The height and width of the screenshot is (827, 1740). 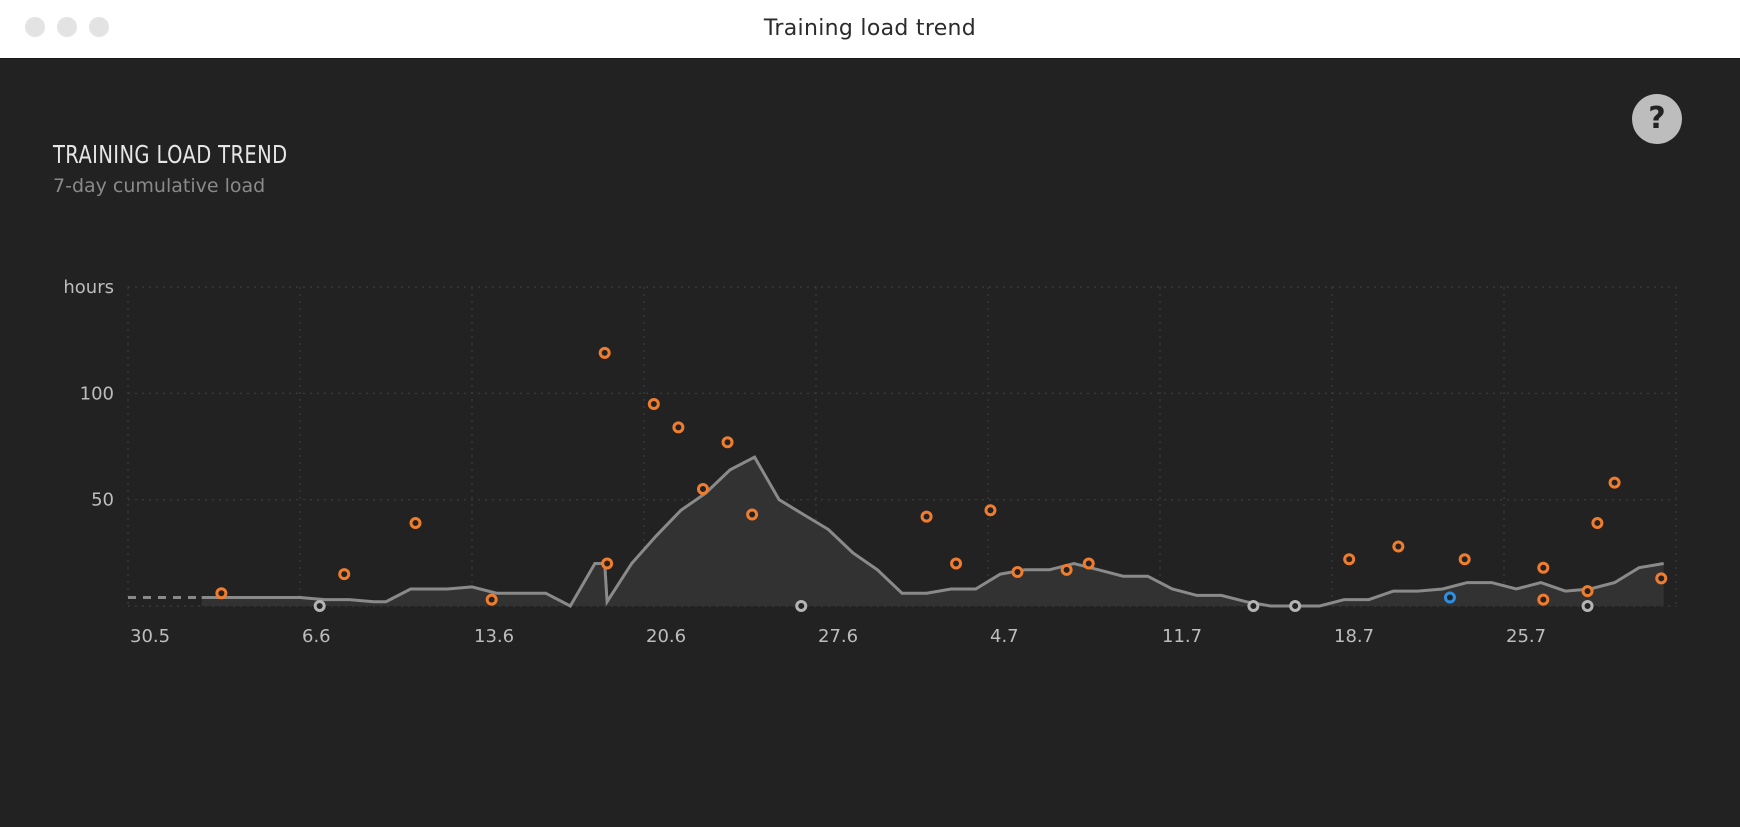 I want to click on chart-subtitle: 7-day cumulative load, so click(x=159, y=186).